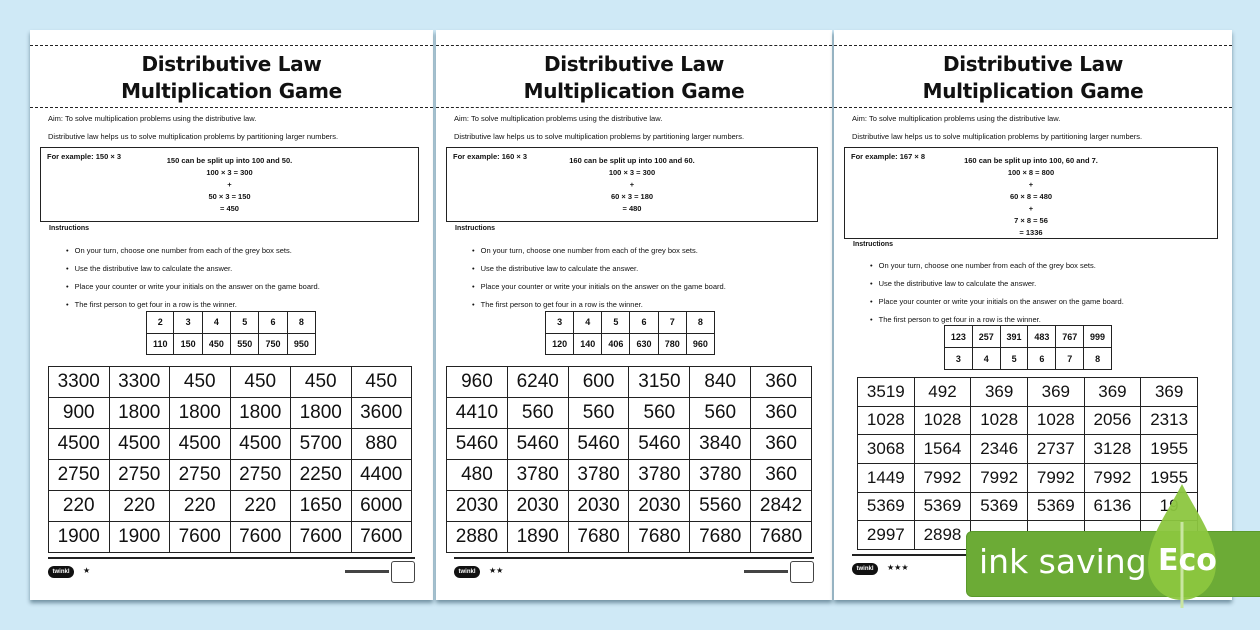  What do you see at coordinates (720, 444) in the screenshot?
I see `game-board-cell: 3840` at bounding box center [720, 444].